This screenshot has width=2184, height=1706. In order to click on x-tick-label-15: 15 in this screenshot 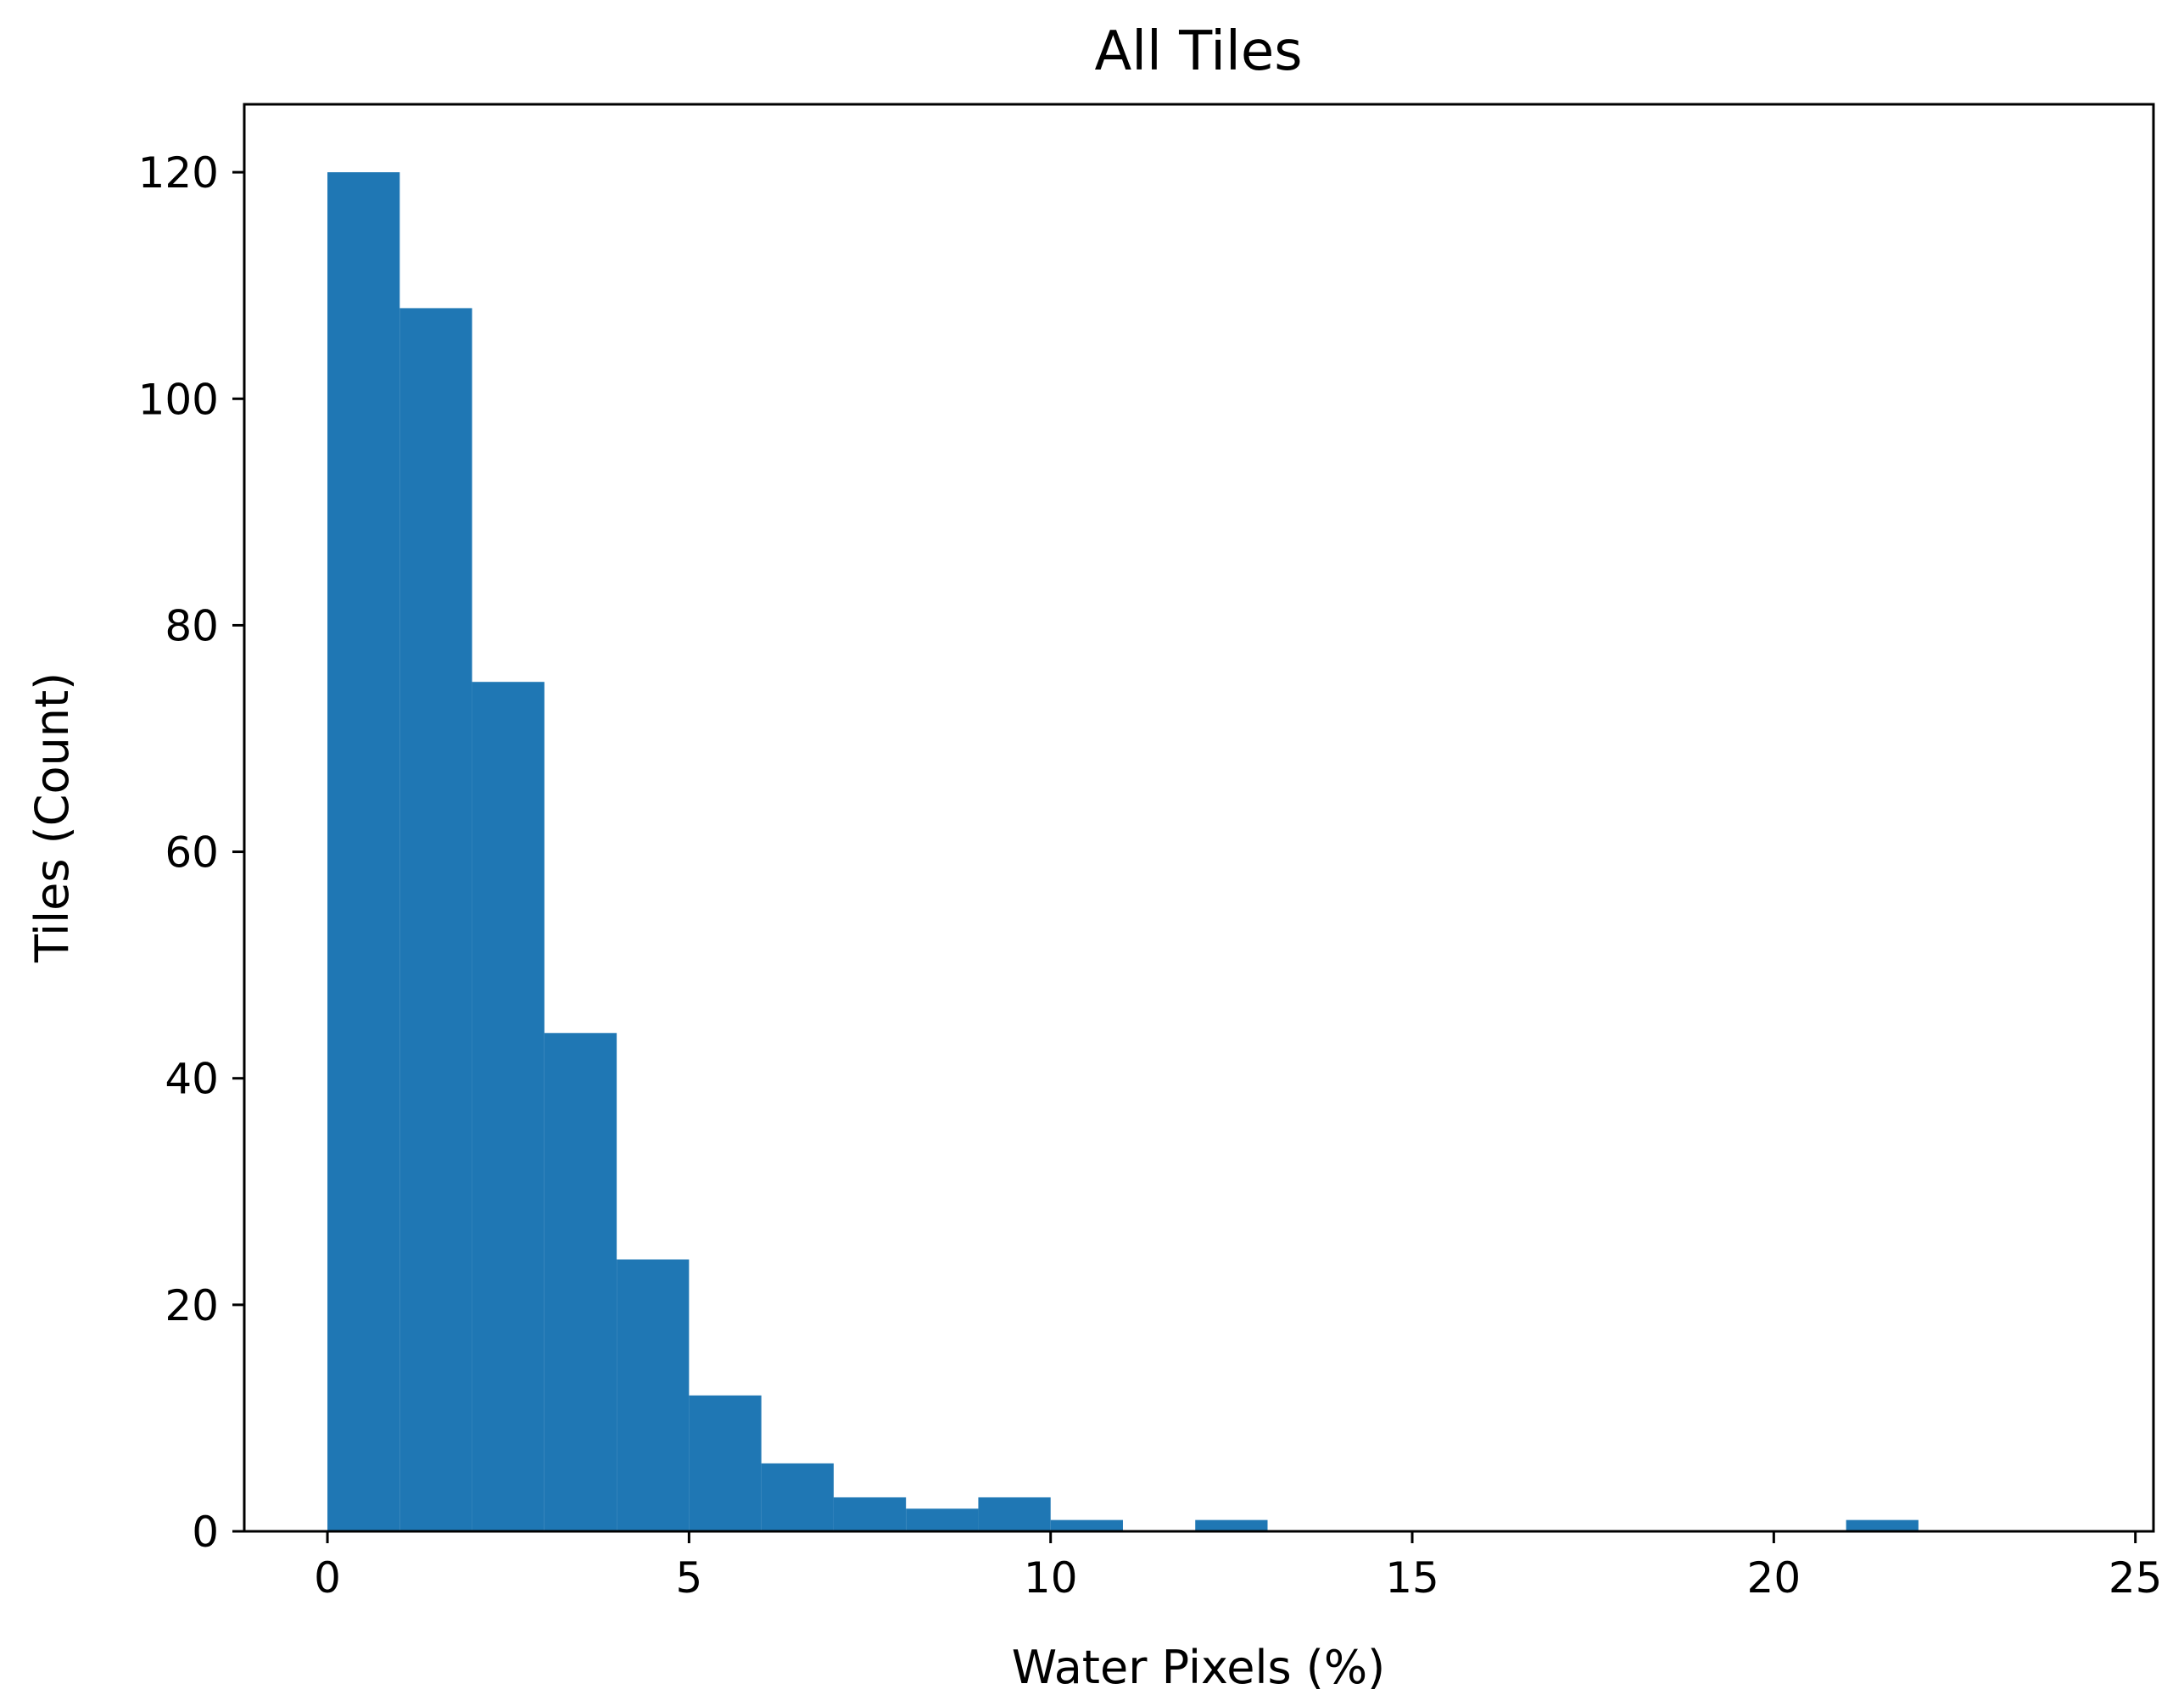, I will do `click(1412, 1578)`.